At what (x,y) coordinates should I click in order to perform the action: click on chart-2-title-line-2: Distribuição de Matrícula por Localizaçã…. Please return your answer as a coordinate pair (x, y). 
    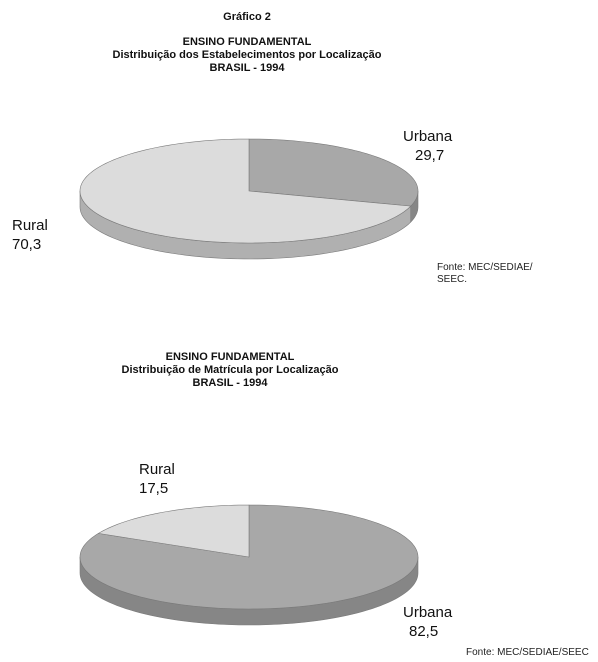
    Looking at the image, I should click on (230, 370).